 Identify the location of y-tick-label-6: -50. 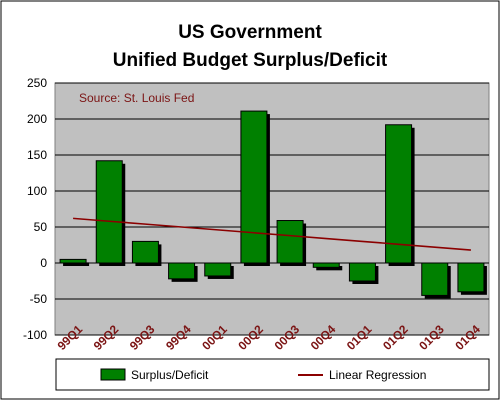
(39, 299).